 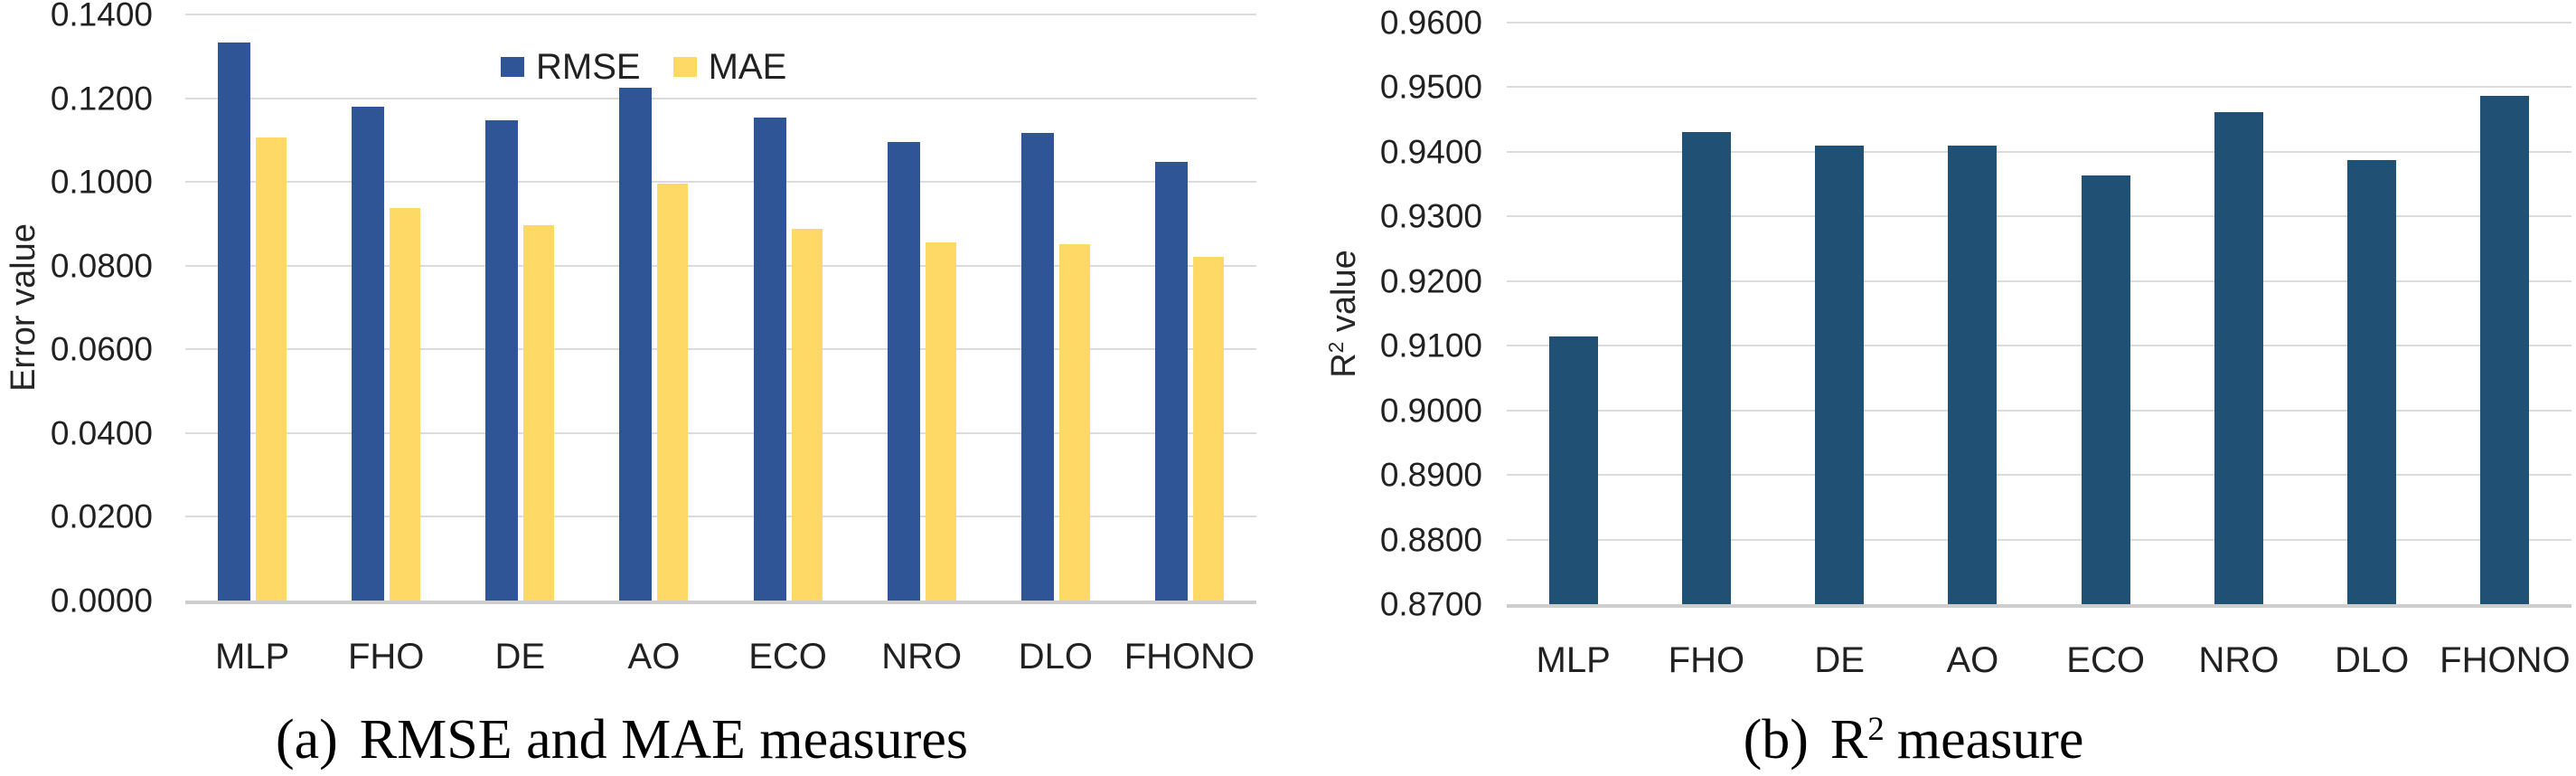 What do you see at coordinates (102, 433) in the screenshot?
I see `y-tick-label: 0.0400` at bounding box center [102, 433].